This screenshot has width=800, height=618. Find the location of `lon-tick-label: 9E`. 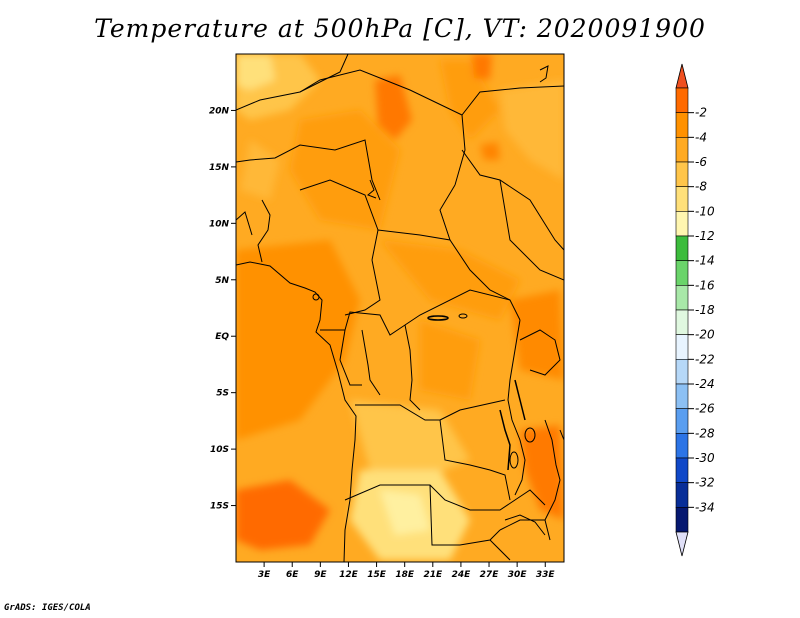

lon-tick-label: 9E is located at coordinates (320, 575).